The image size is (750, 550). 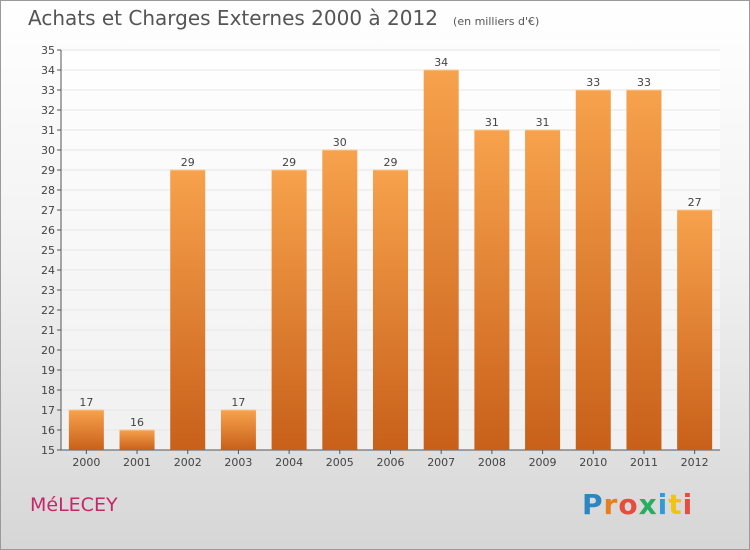 What do you see at coordinates (74, 505) in the screenshot?
I see `commune-name: MéLECEY` at bounding box center [74, 505].